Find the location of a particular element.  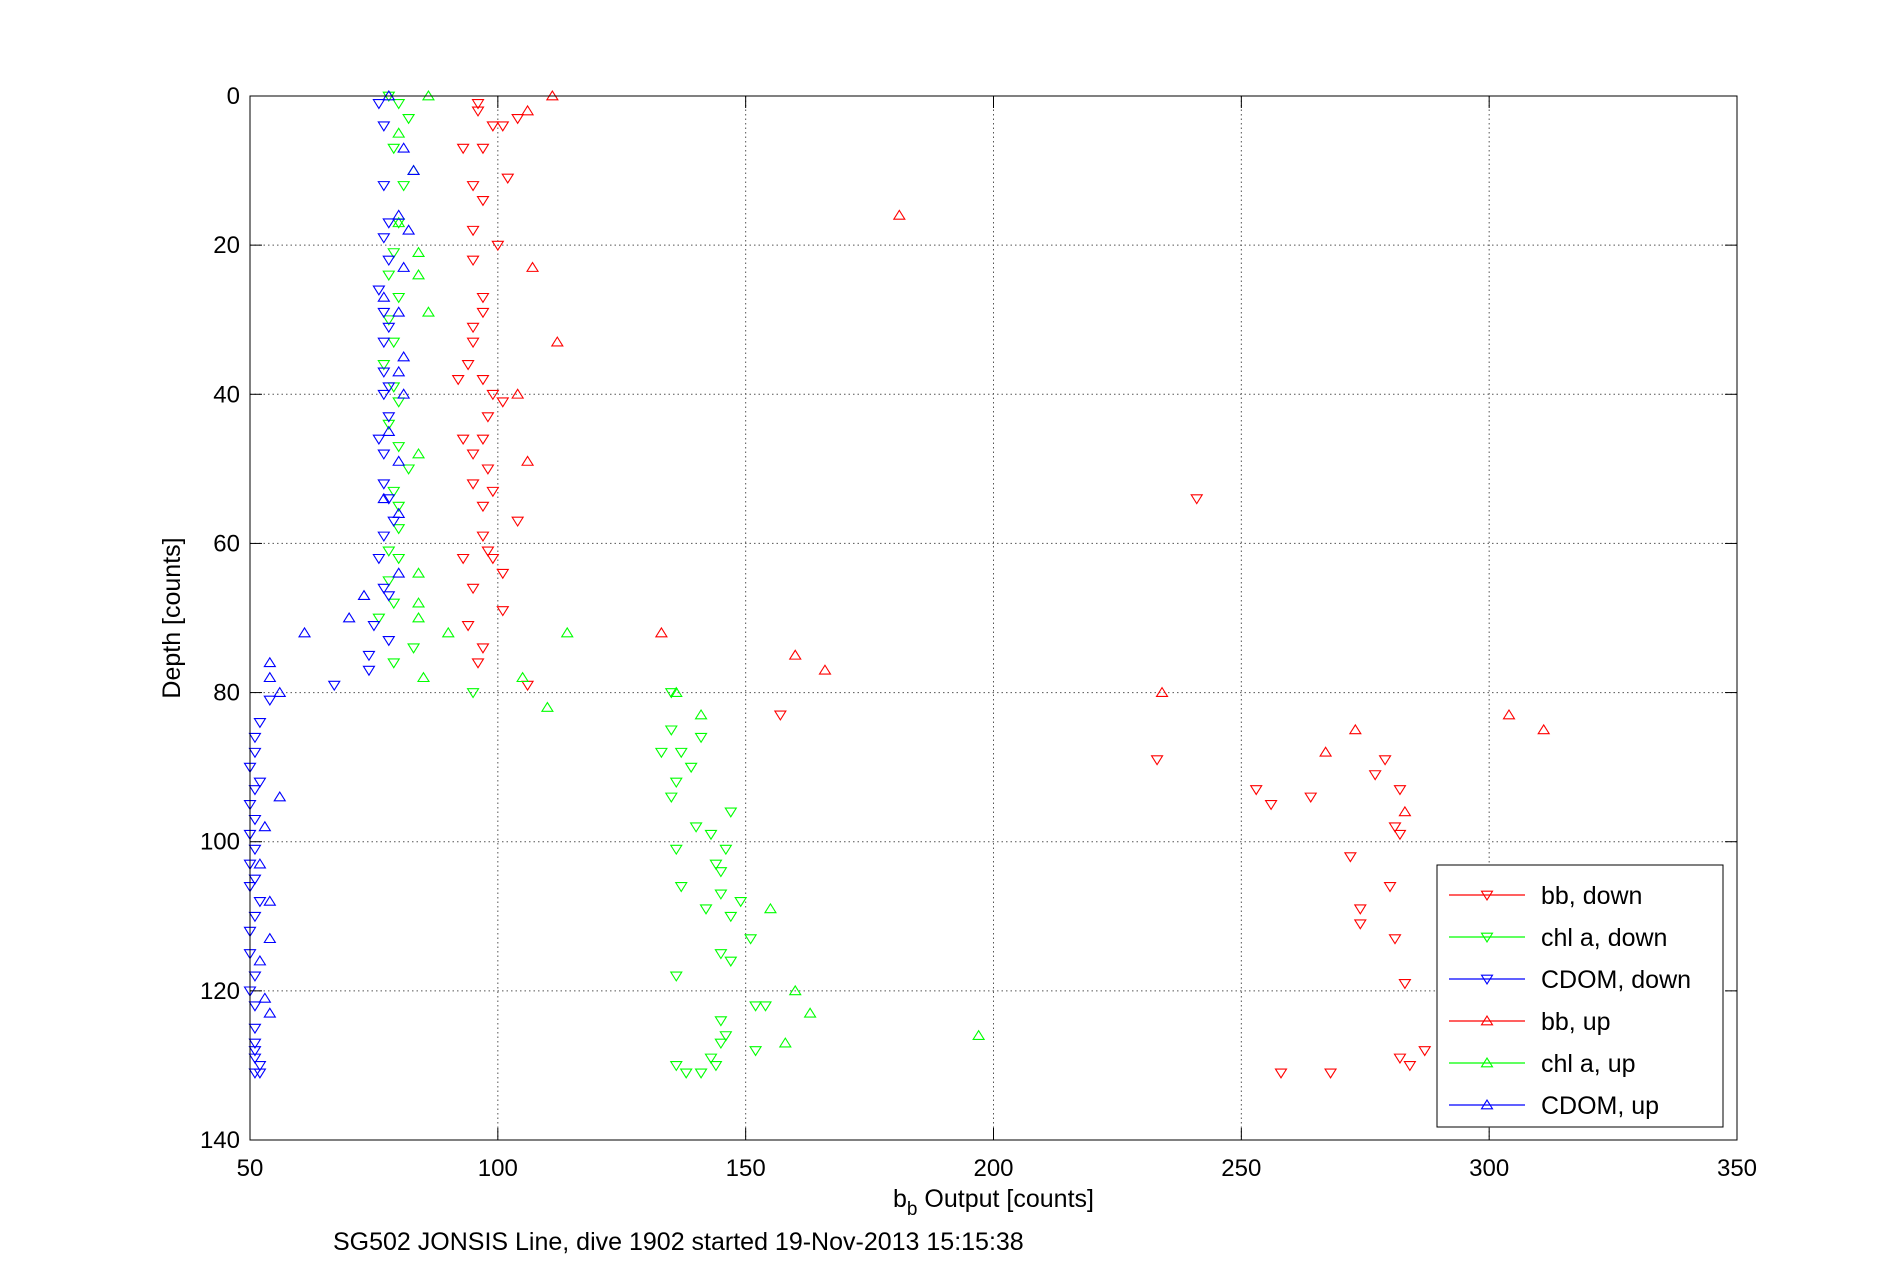

x-axis-label-rest: Output [counts] is located at coordinates (1005, 1199).